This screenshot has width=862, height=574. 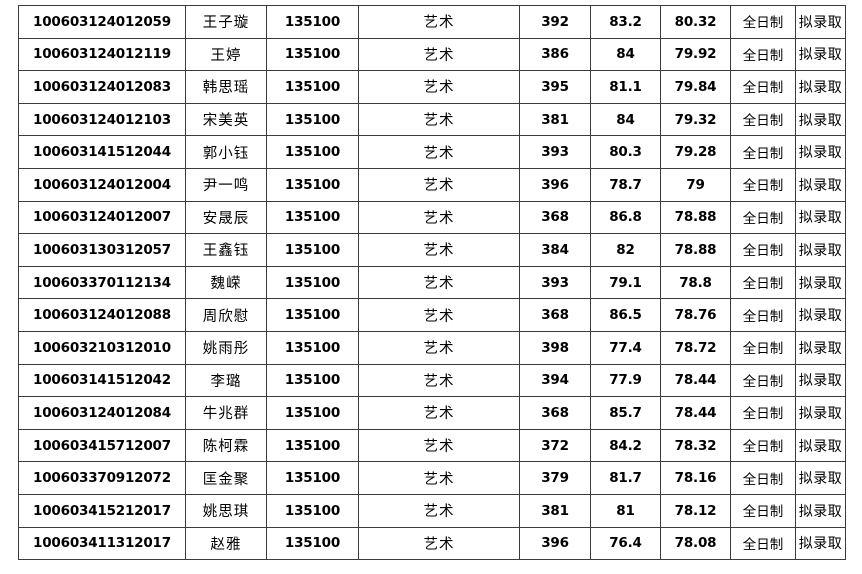 I want to click on applicant-name: 王婷, so click(x=226, y=55).